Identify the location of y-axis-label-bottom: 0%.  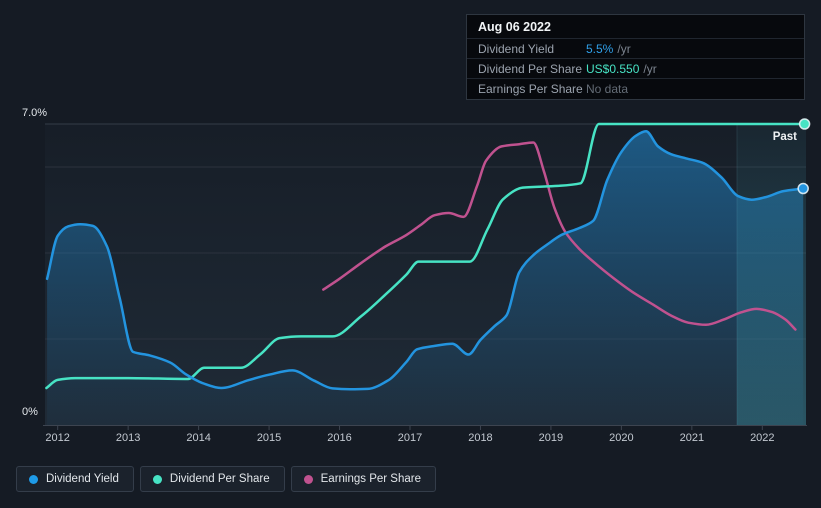
(30, 412).